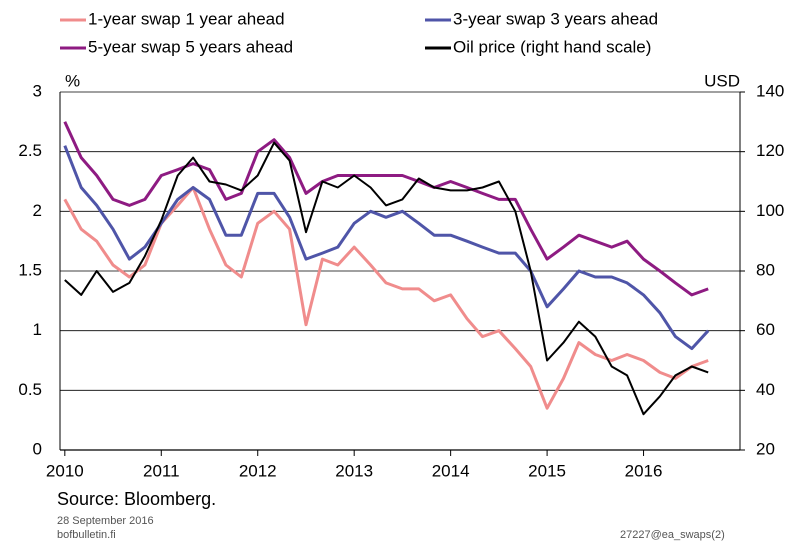 The width and height of the screenshot is (797, 543). Describe the element at coordinates (765, 389) in the screenshot. I see `y2-tick-label: 40` at that location.